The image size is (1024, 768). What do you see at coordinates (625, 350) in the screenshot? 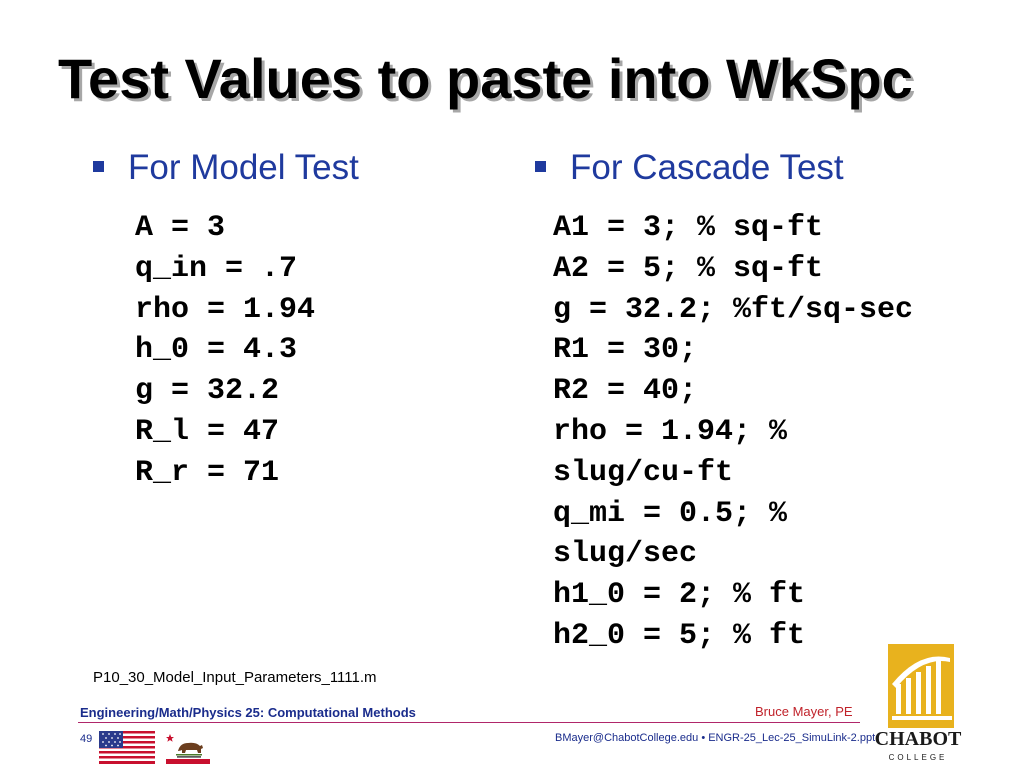
I see `code-line: R1 = 30;` at bounding box center [625, 350].